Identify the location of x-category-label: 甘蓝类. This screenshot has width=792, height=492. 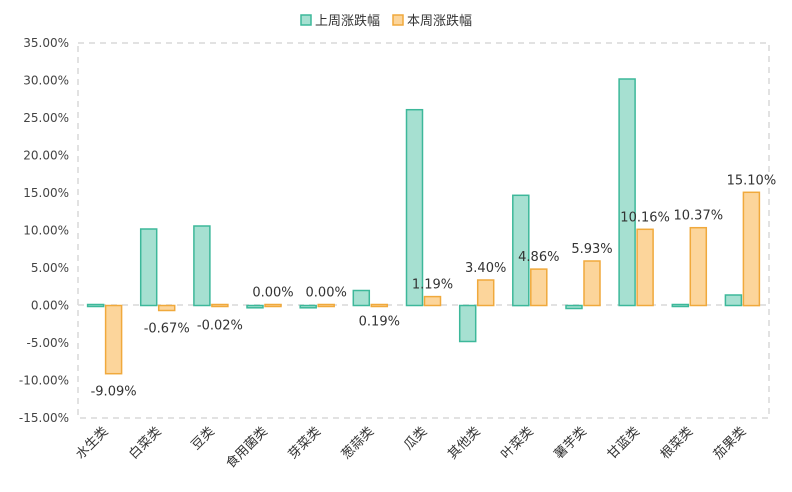
(624, 443).